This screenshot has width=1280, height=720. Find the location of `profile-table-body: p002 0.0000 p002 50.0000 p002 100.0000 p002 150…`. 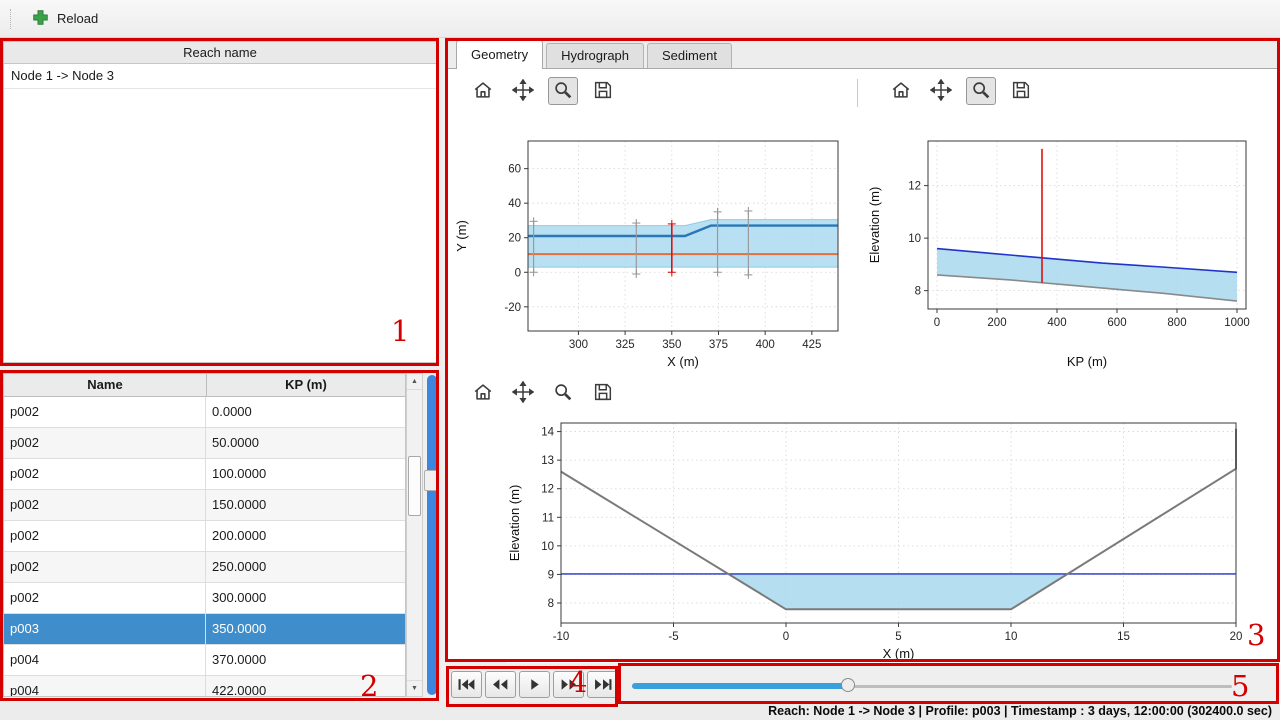

profile-table-body: p002 0.0000 p002 50.0000 p002 100.0000 p002 150… is located at coordinates (204, 546).